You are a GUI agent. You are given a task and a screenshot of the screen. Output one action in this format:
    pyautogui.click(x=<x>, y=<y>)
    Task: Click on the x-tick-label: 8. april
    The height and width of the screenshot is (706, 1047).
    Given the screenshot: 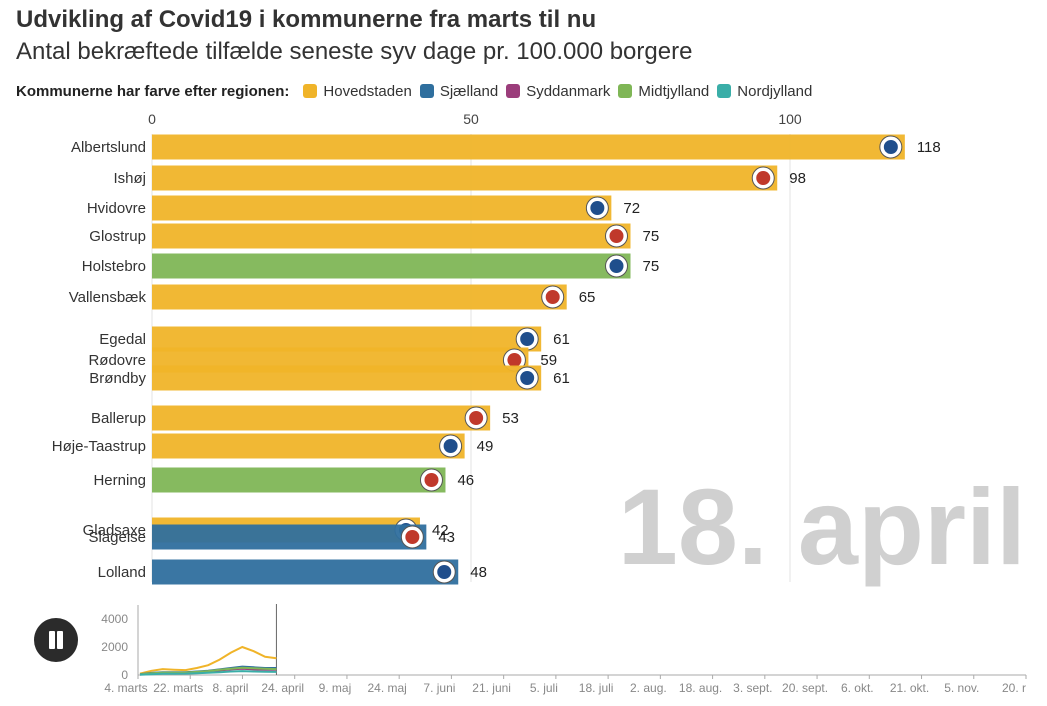 What is the action you would take?
    pyautogui.click(x=230, y=688)
    